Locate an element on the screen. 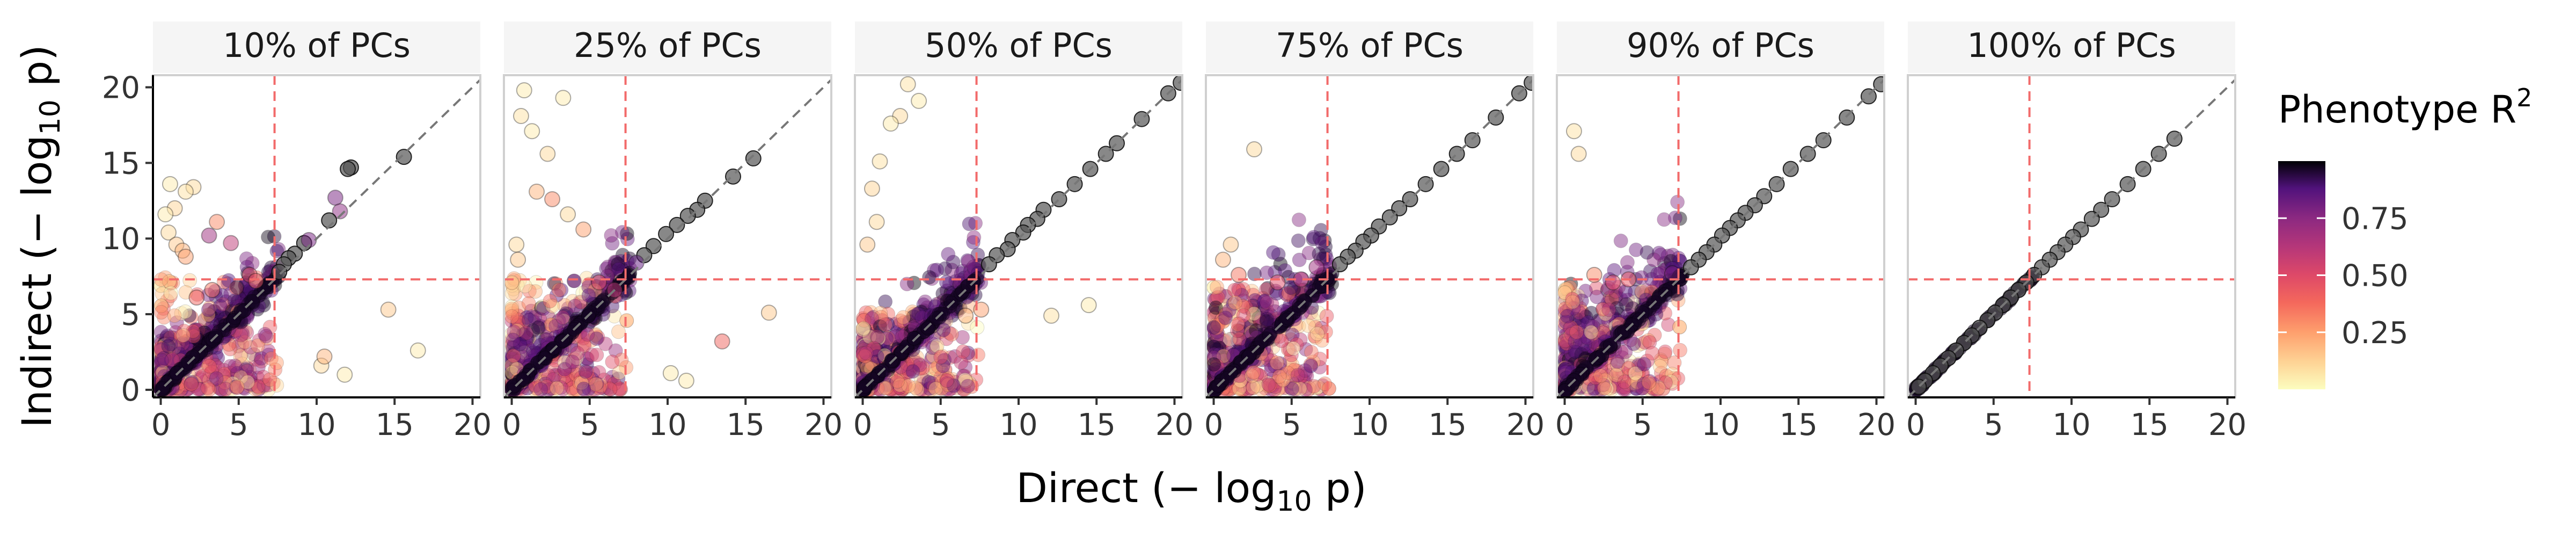  facet-strip is located at coordinates (1018, 47).